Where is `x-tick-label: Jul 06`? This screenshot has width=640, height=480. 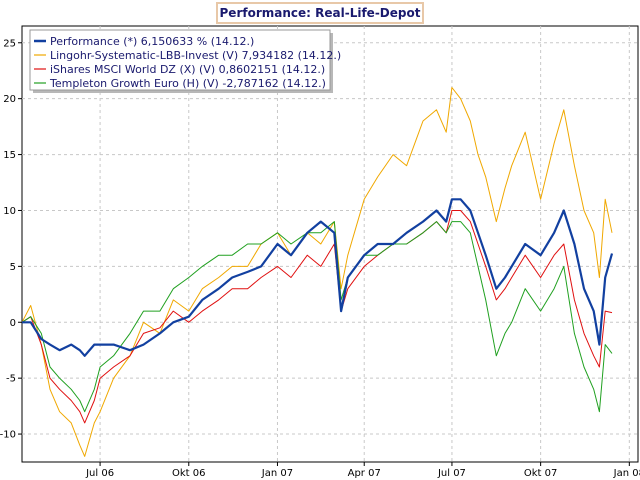 x-tick-label: Jul 06 is located at coordinates (99, 473).